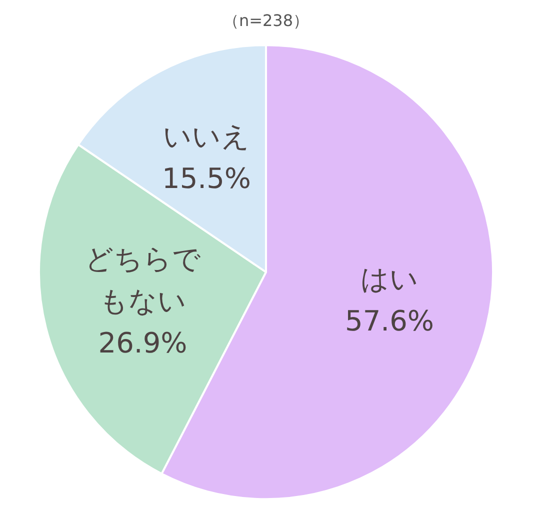 The height and width of the screenshot is (529, 541). What do you see at coordinates (389, 279) in the screenshot?
I see `slice-label: はい` at bounding box center [389, 279].